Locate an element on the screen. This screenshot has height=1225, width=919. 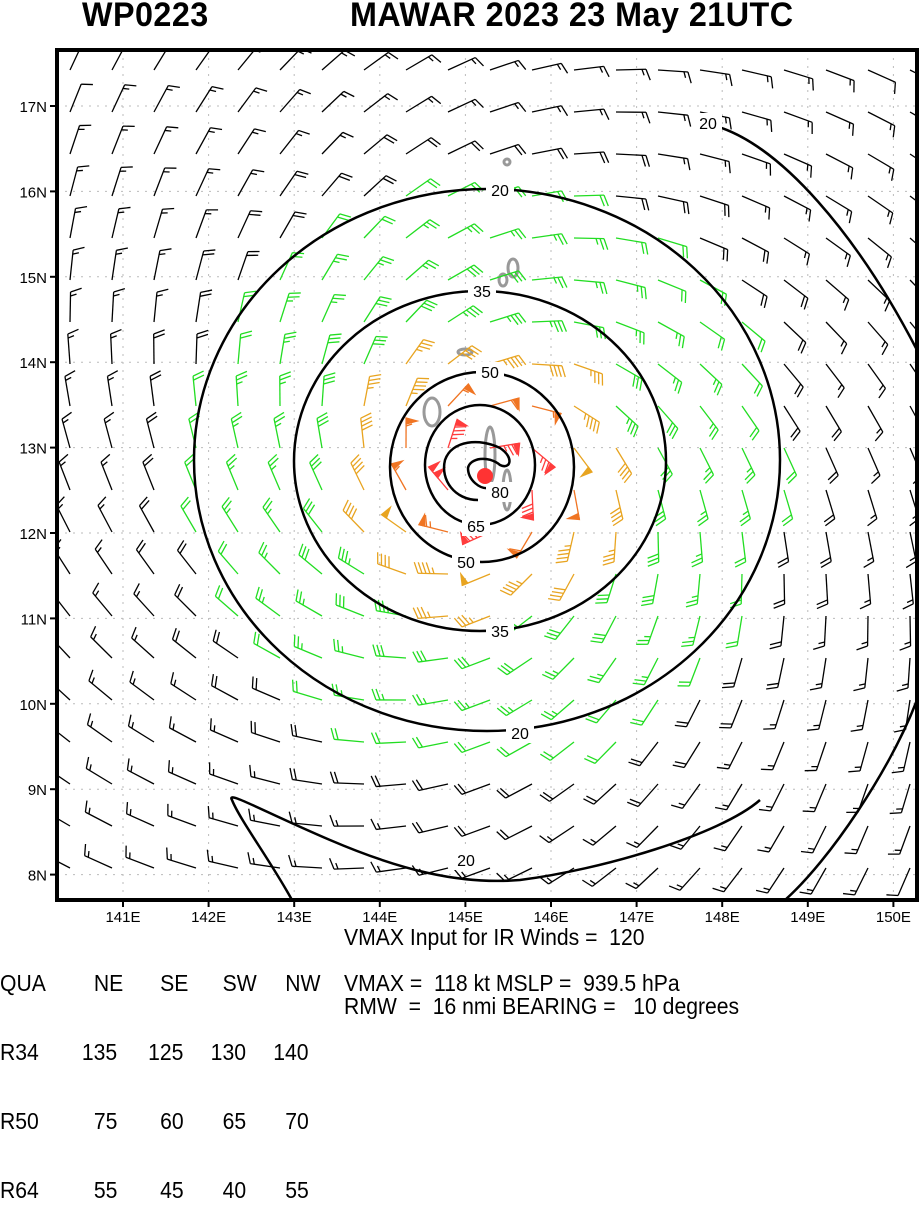
lat-label: 17N is located at coordinates (33, 107).